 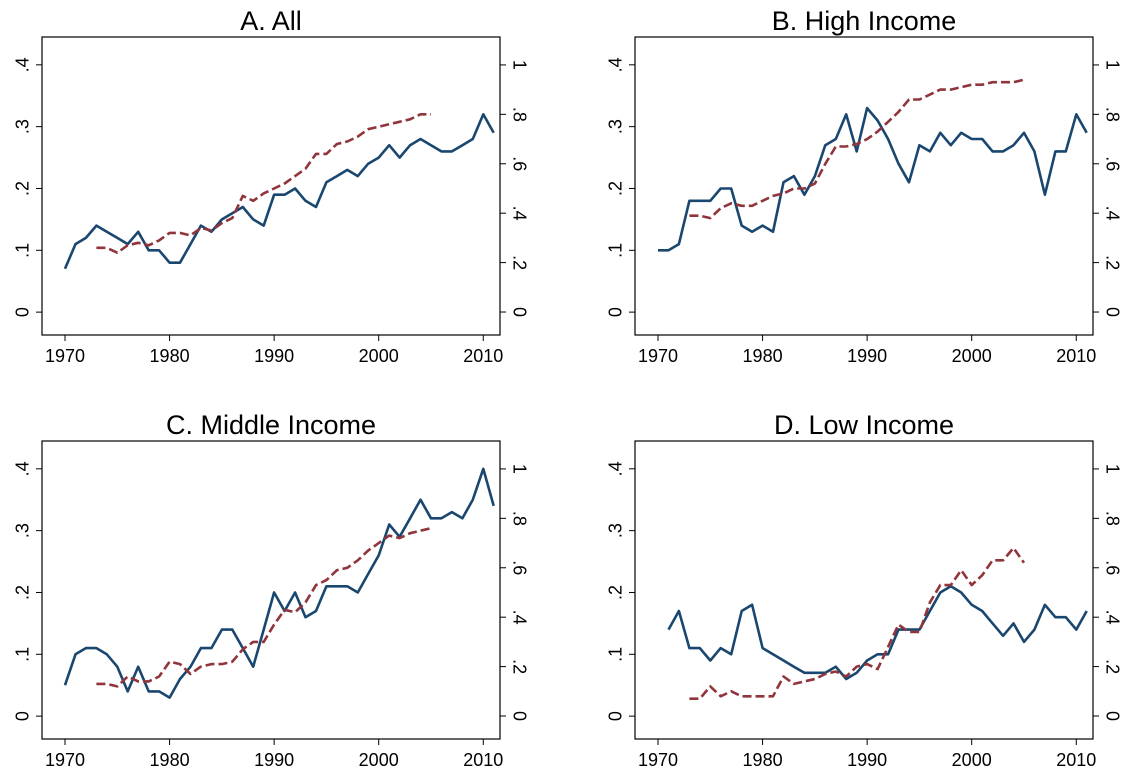 I want to click on panel-title: D. Low Income, so click(x=864, y=425).